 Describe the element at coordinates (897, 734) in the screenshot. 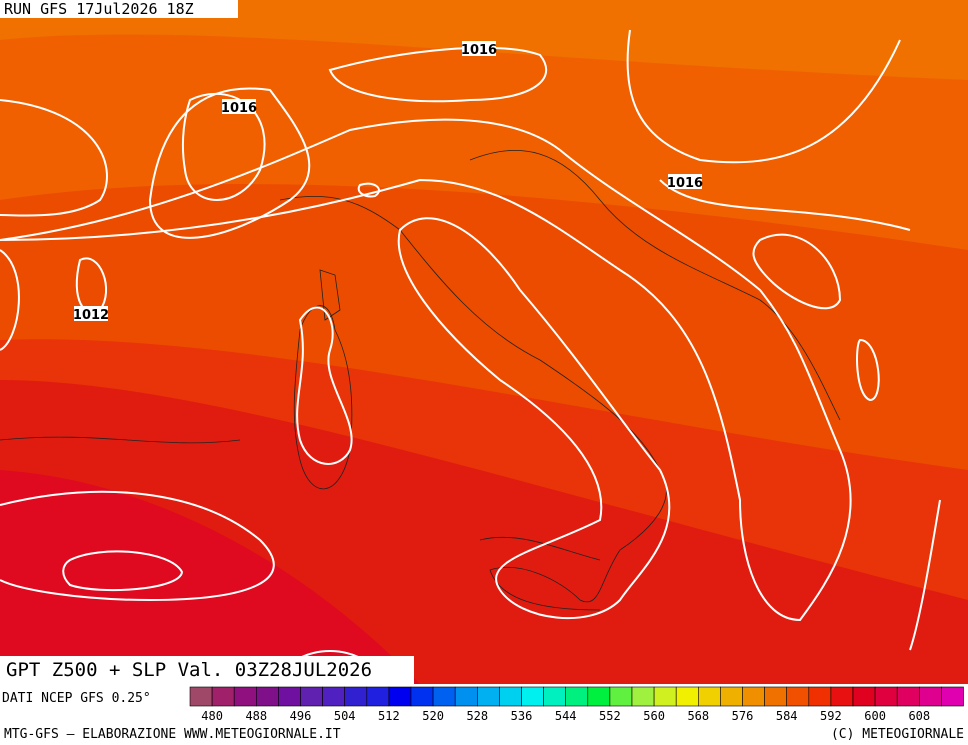

I see `copyright: (C) METEOGIORNALE` at that location.